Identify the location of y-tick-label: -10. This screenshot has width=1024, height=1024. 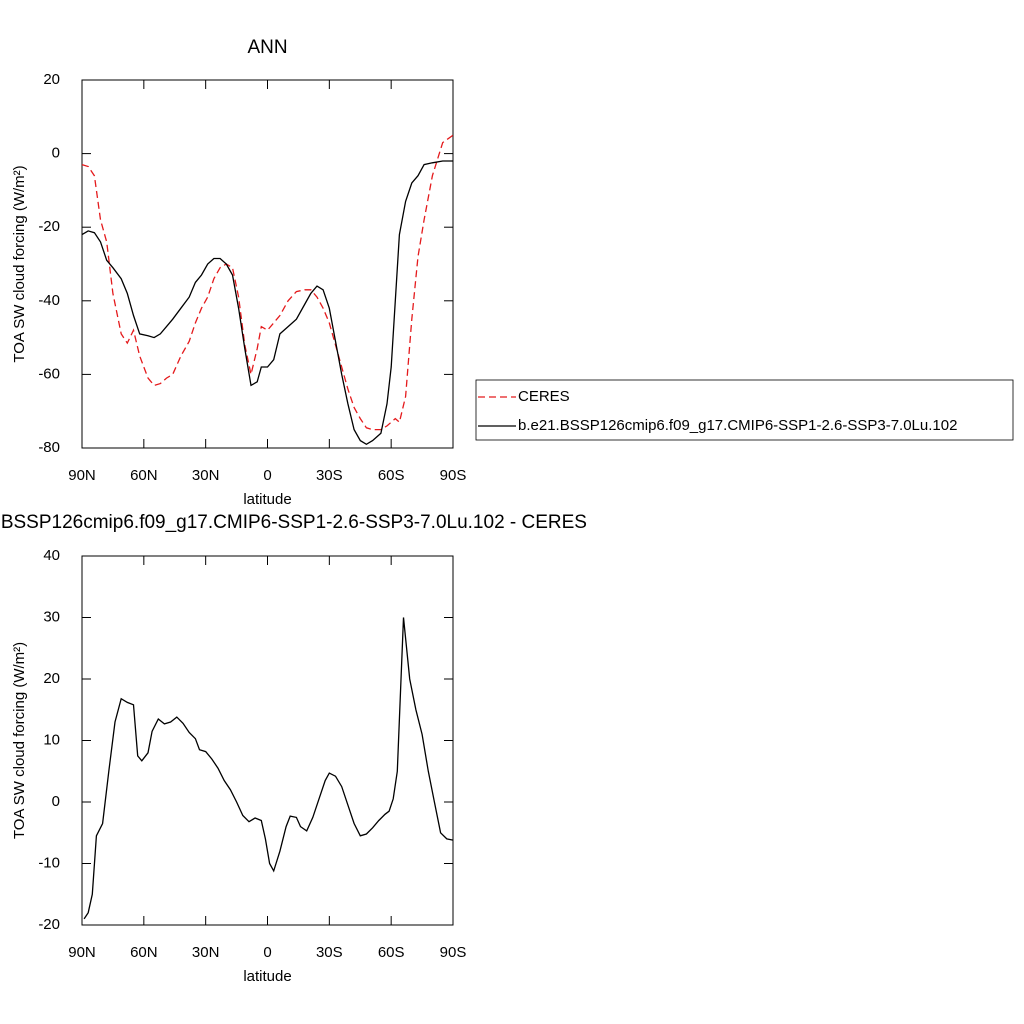
(49, 862).